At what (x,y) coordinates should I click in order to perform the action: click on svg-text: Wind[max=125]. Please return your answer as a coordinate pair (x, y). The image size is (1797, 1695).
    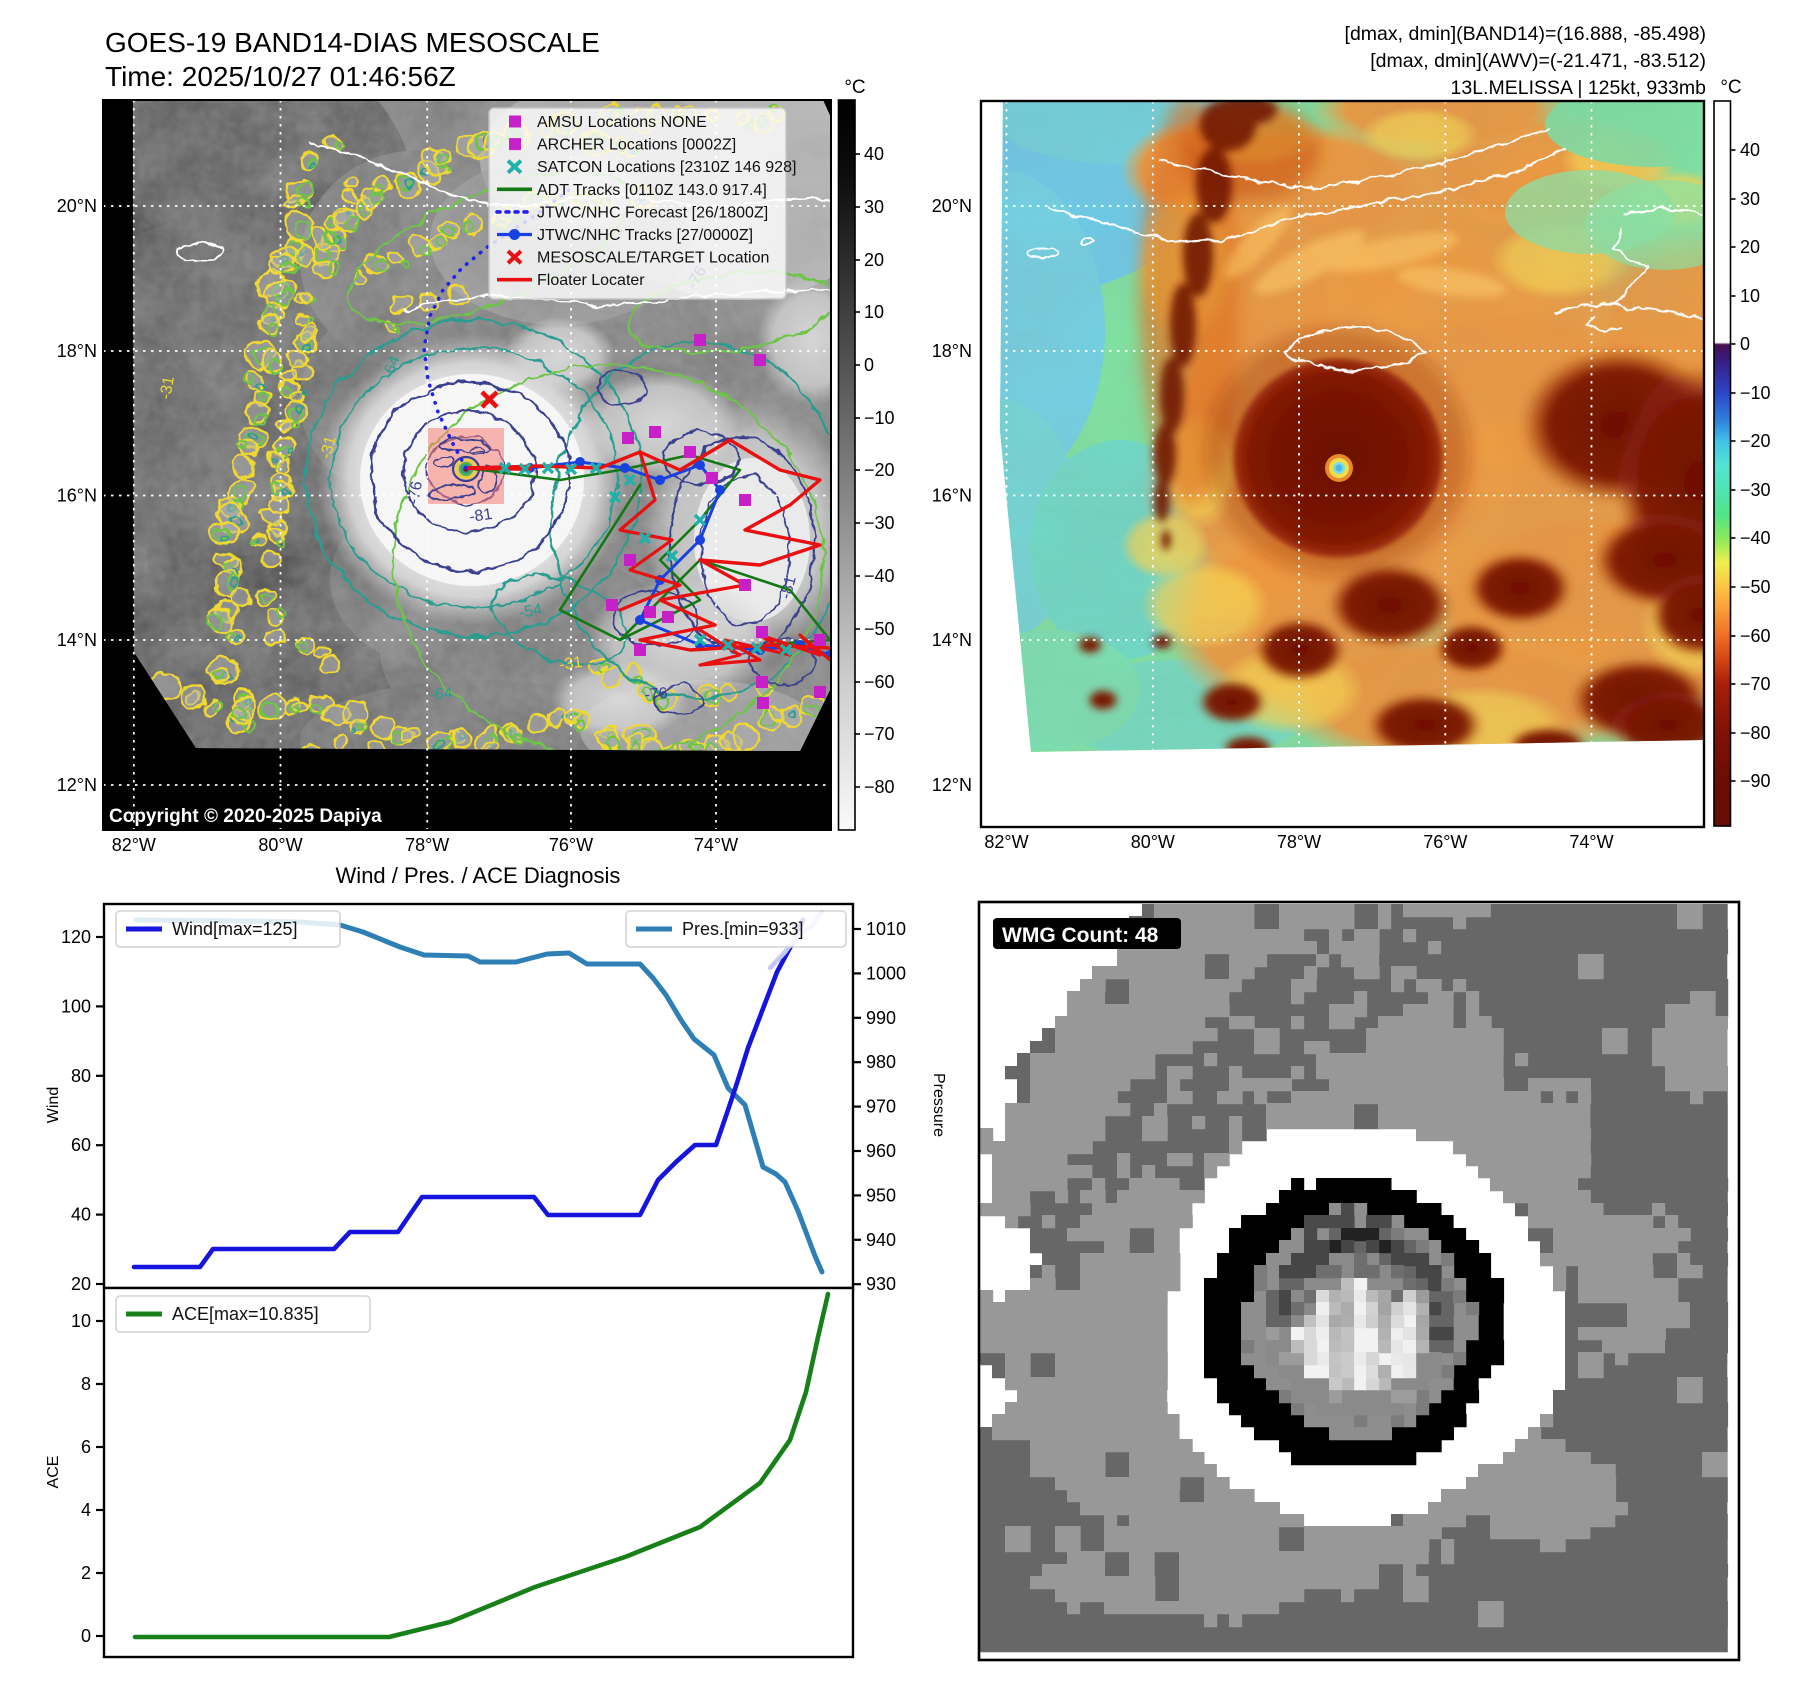
    Looking at the image, I should click on (235, 929).